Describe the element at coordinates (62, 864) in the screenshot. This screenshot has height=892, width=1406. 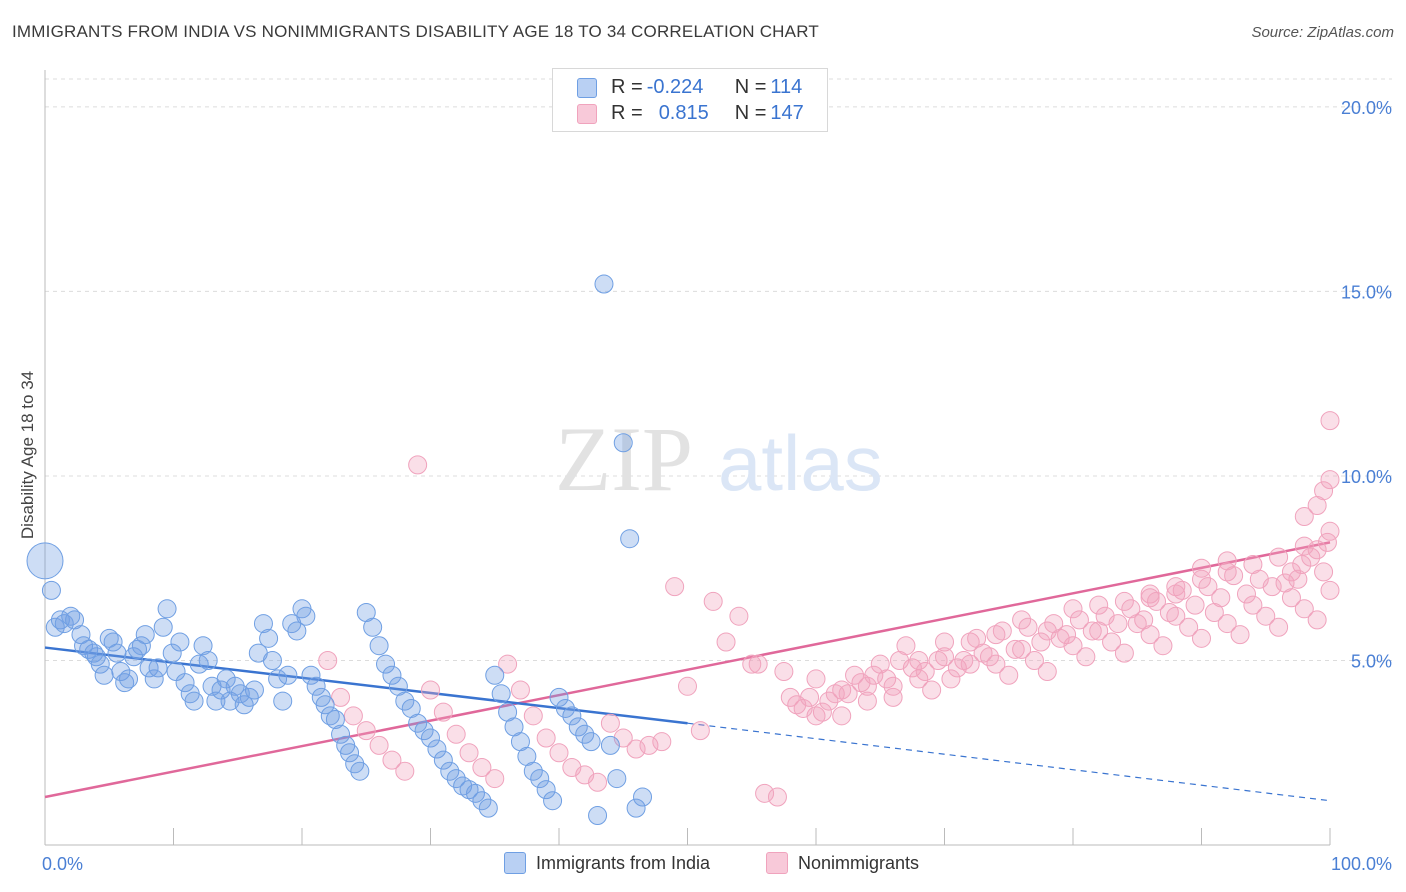
I see `x-tick-label: 0.0%` at that location.